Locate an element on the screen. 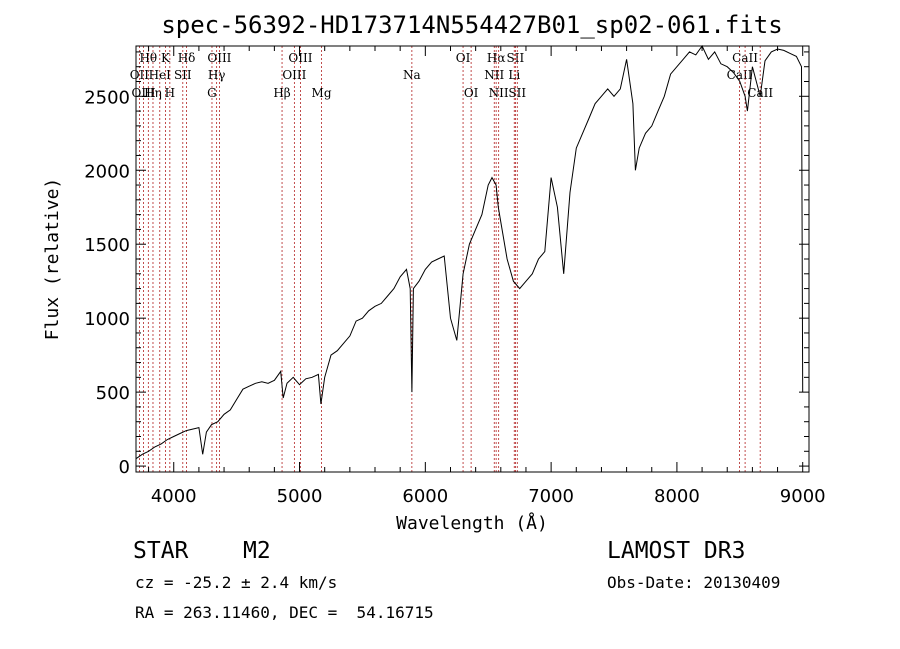  y-tick-label: 500 is located at coordinates (113, 393).